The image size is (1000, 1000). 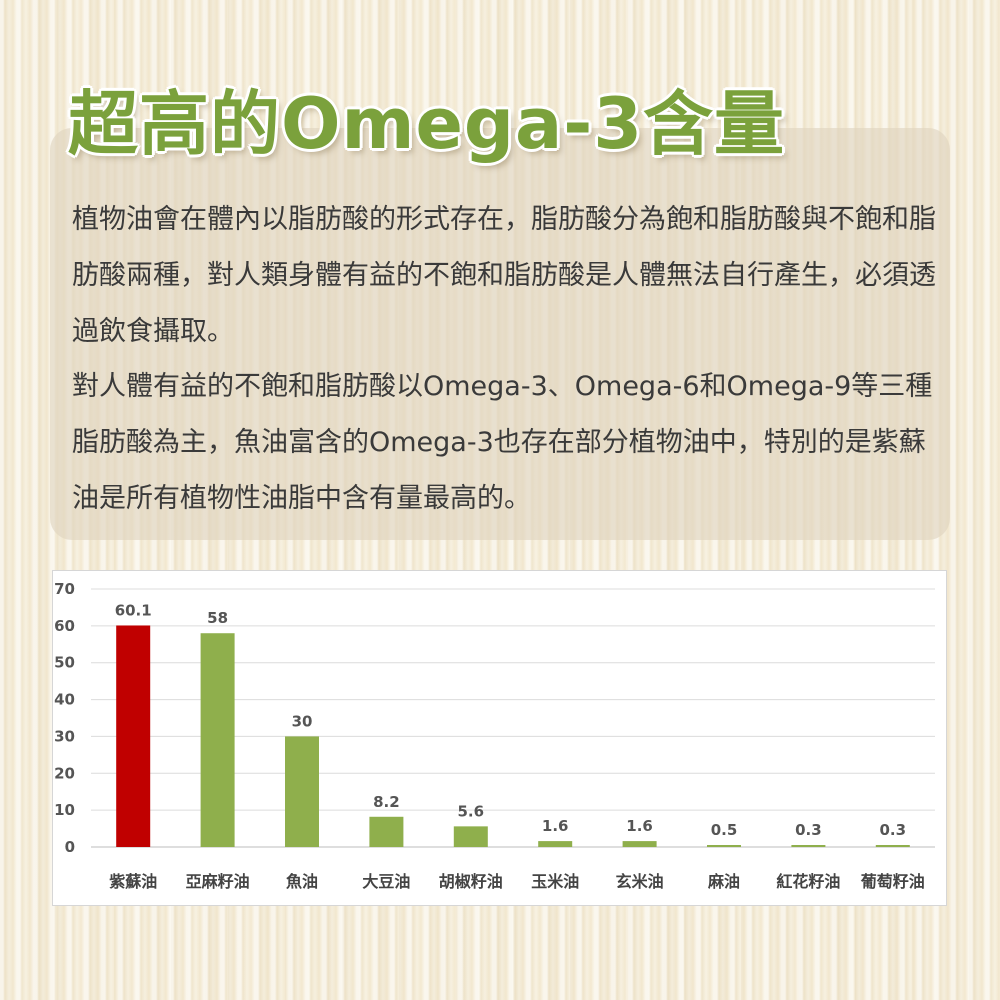 What do you see at coordinates (386, 881) in the screenshot?
I see `category-label-3: 大豆油` at bounding box center [386, 881].